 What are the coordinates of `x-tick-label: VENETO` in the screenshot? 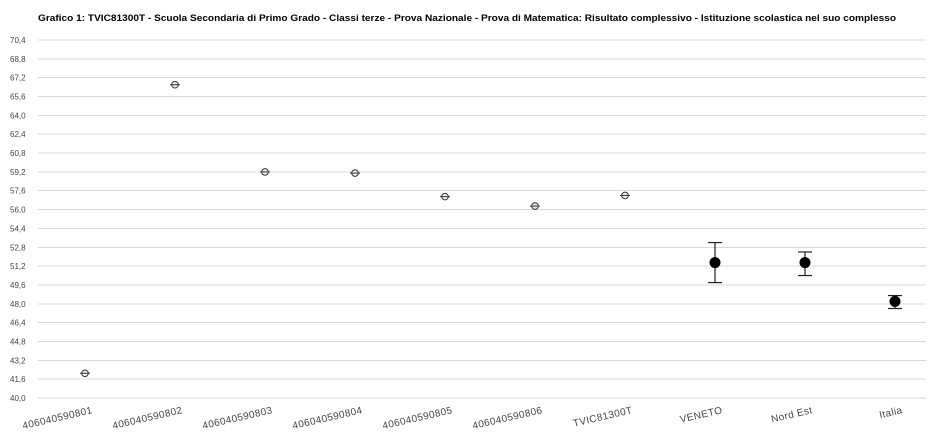 It's located at (701, 415).